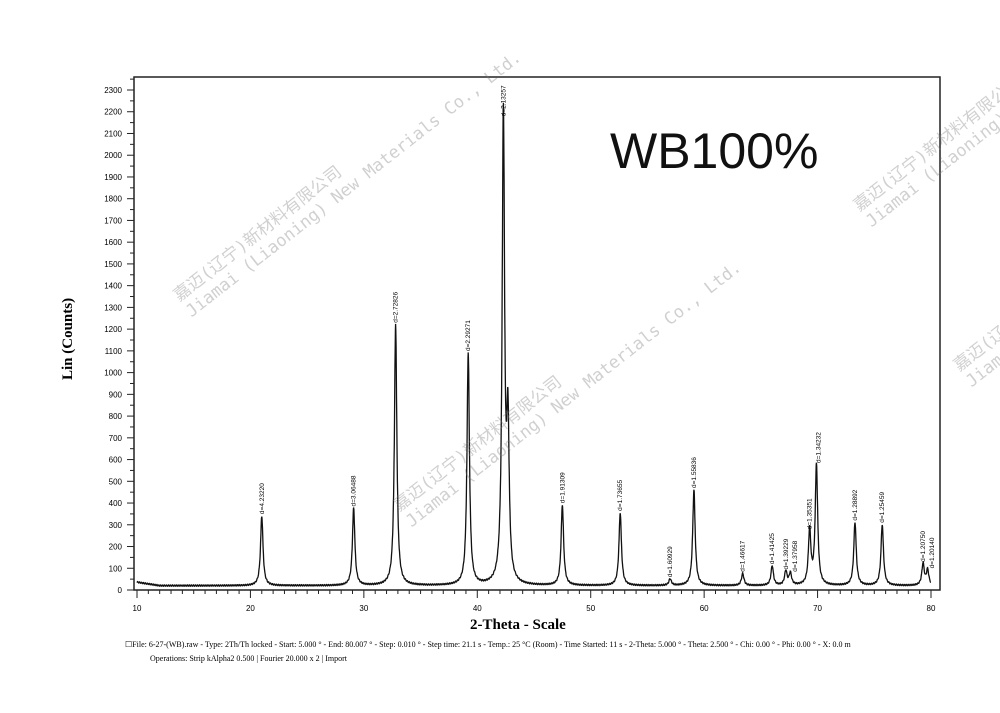 This screenshot has width=1000, height=713. What do you see at coordinates (931, 608) in the screenshot?
I see `x-tick-label: 80` at bounding box center [931, 608].